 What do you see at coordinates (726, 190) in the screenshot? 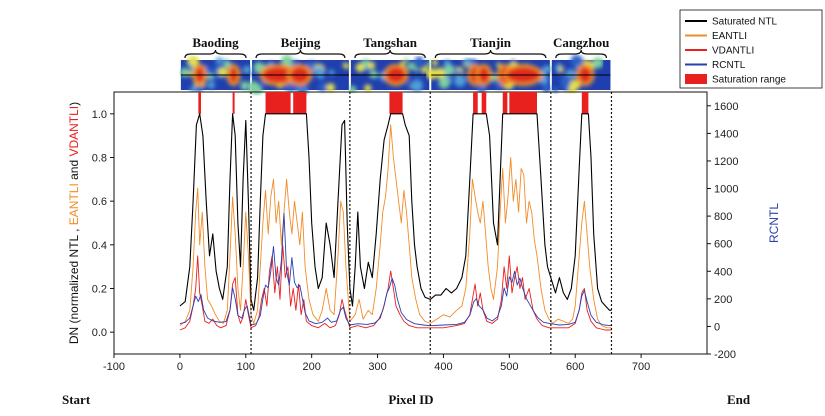
I see `y2-tick-label: 1000` at bounding box center [726, 190].